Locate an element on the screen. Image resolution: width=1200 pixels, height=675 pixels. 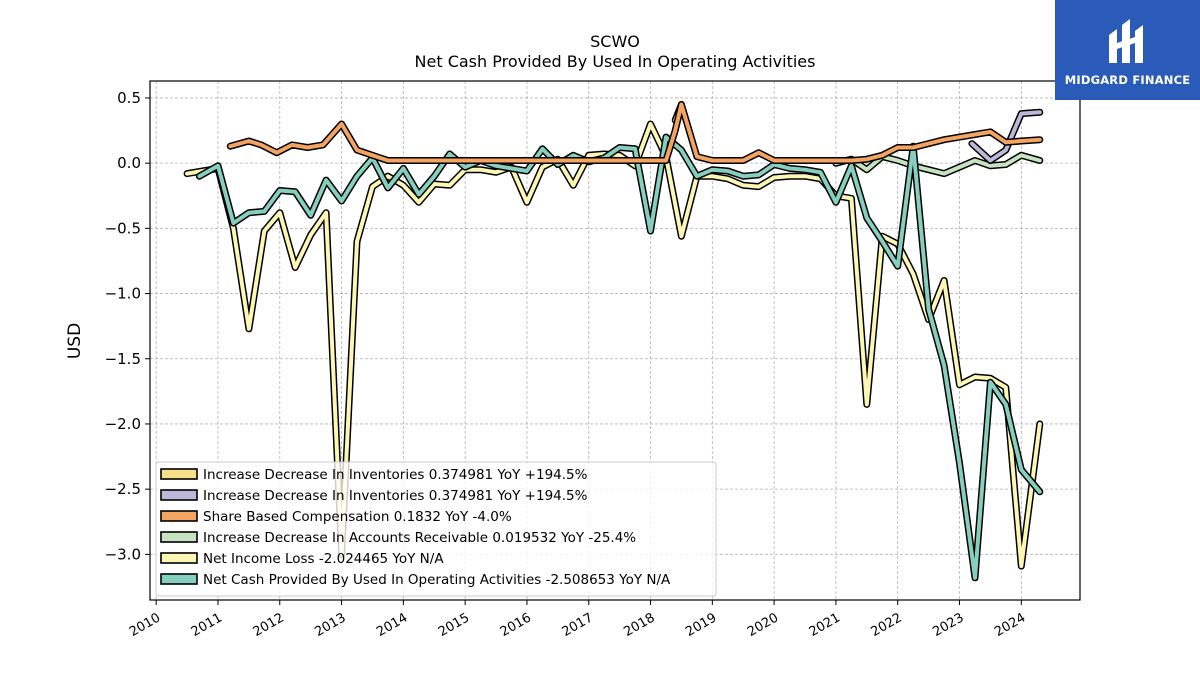
legend-box is located at coordinates (436, 529).